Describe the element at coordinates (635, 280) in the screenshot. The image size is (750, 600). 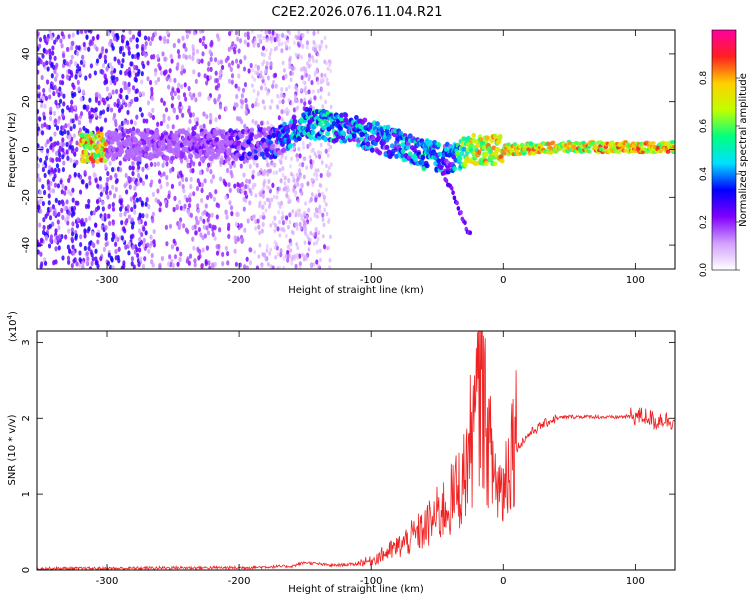
I see `x-tick-label: 100` at that location.